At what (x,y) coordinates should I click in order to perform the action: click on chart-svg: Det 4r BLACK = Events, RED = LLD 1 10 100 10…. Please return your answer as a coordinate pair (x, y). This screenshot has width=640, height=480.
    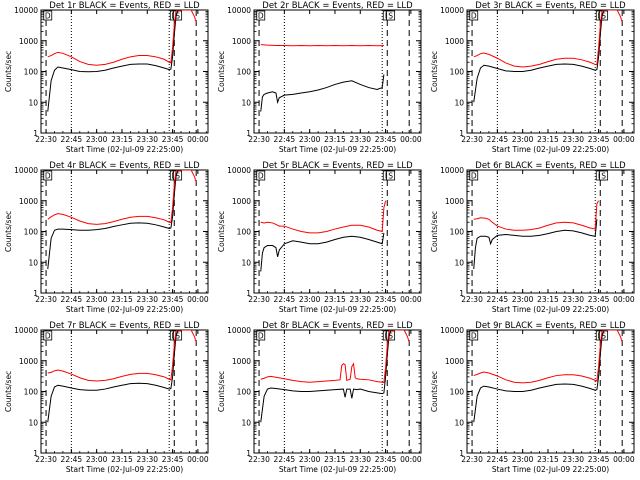
    Looking at the image, I should click on (106, 237).